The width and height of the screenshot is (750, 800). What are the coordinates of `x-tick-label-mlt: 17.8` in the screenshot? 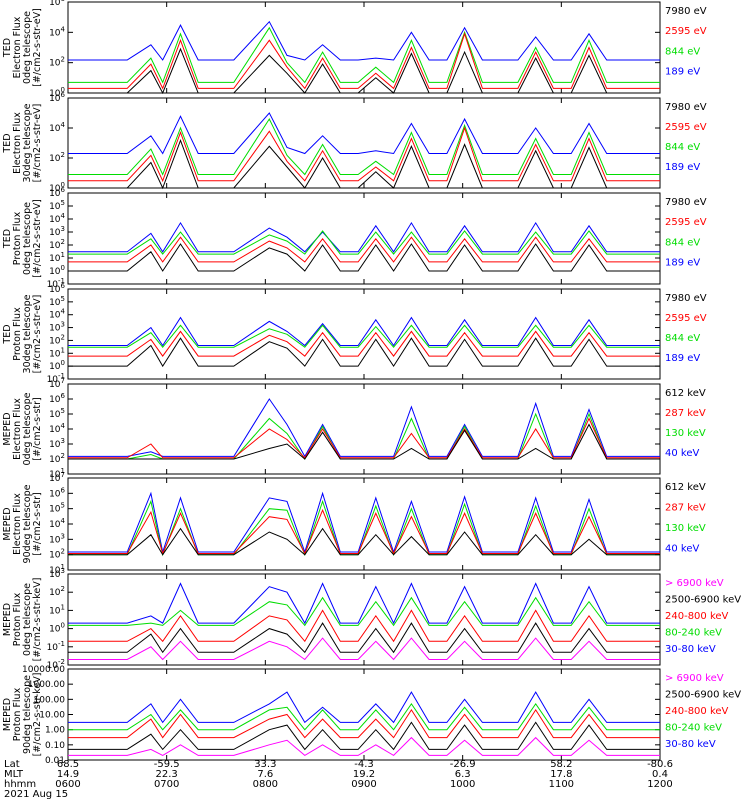 It's located at (561, 774).